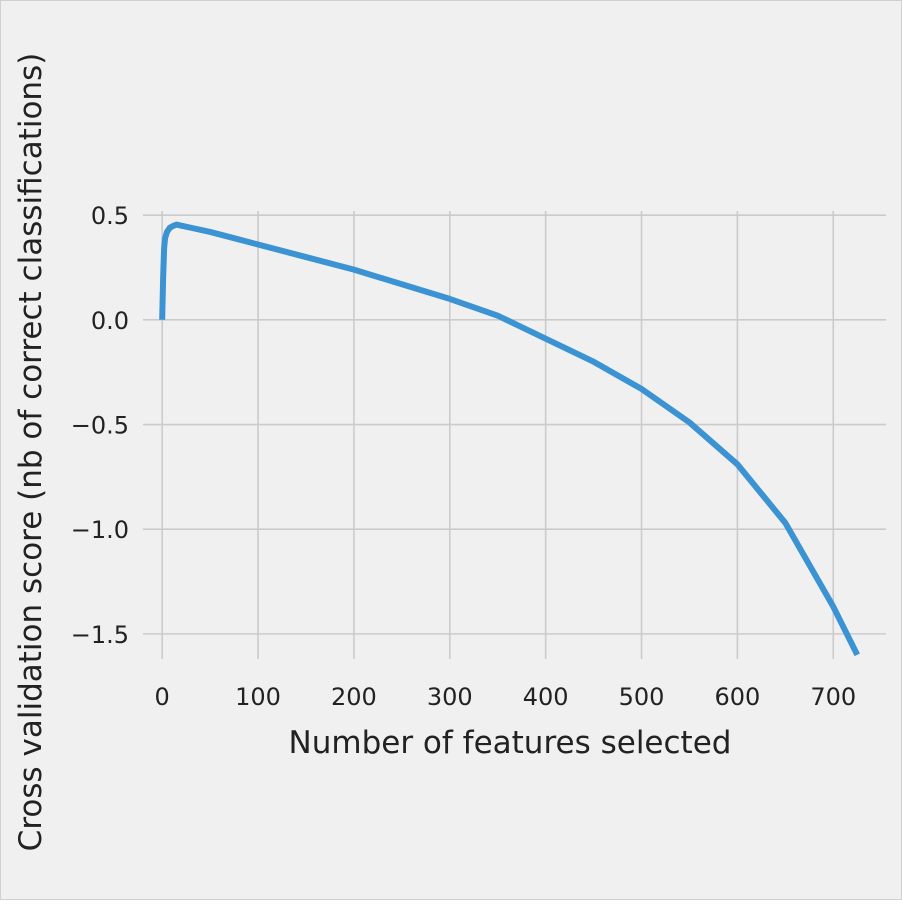 The image size is (902, 904). What do you see at coordinates (737, 697) in the screenshot?
I see `x-tick-label: 600` at bounding box center [737, 697].